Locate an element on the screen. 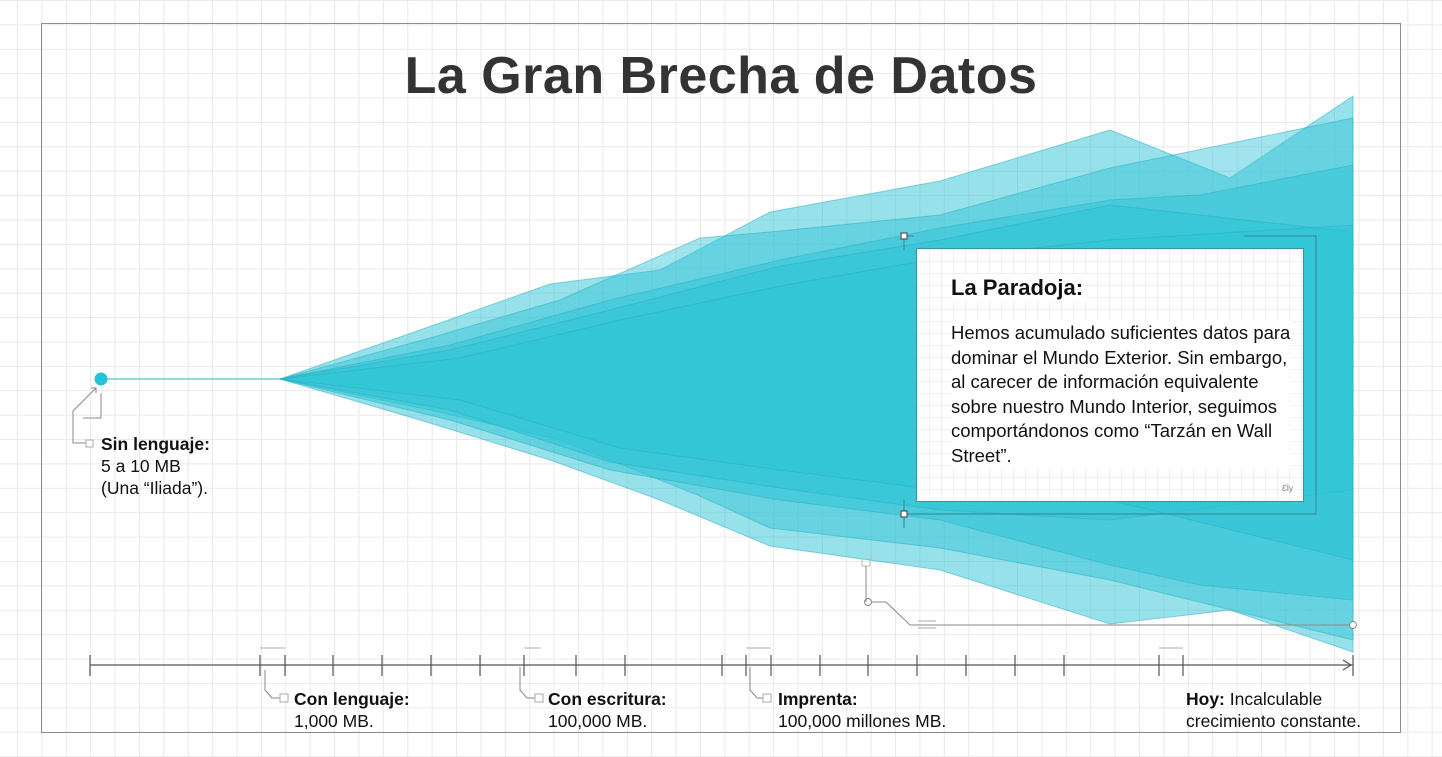  milestone-hoy: Hoy: Incalculable crecimiento constante. is located at coordinates (1273, 710).